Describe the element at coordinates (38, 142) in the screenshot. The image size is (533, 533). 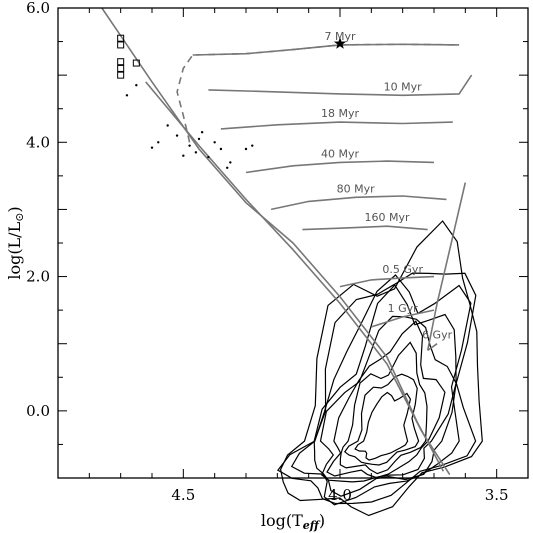
I see `y-tick-label: 4.0` at that location.